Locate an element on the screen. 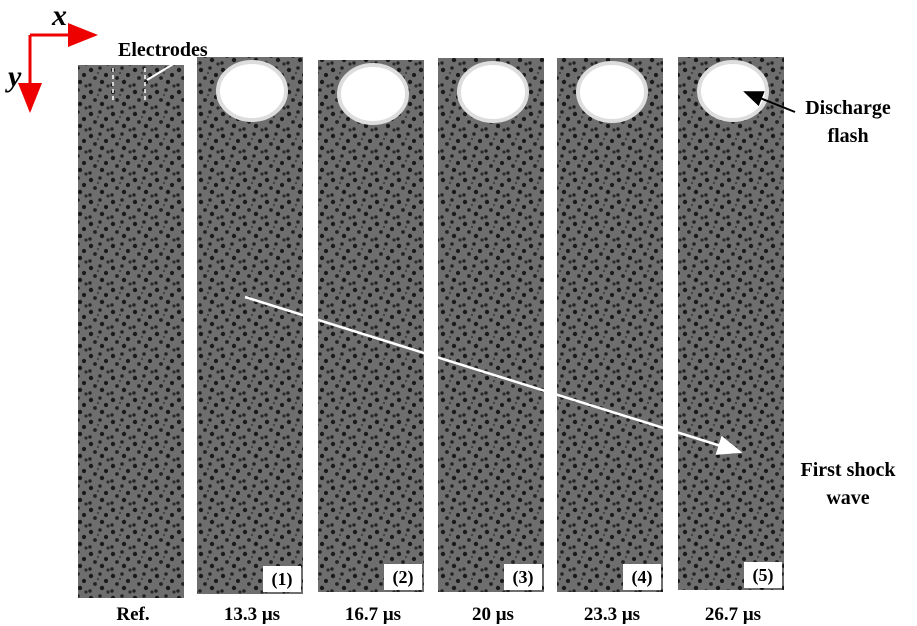 The width and height of the screenshot is (917, 626). panel-label: (4) is located at coordinates (642, 577).